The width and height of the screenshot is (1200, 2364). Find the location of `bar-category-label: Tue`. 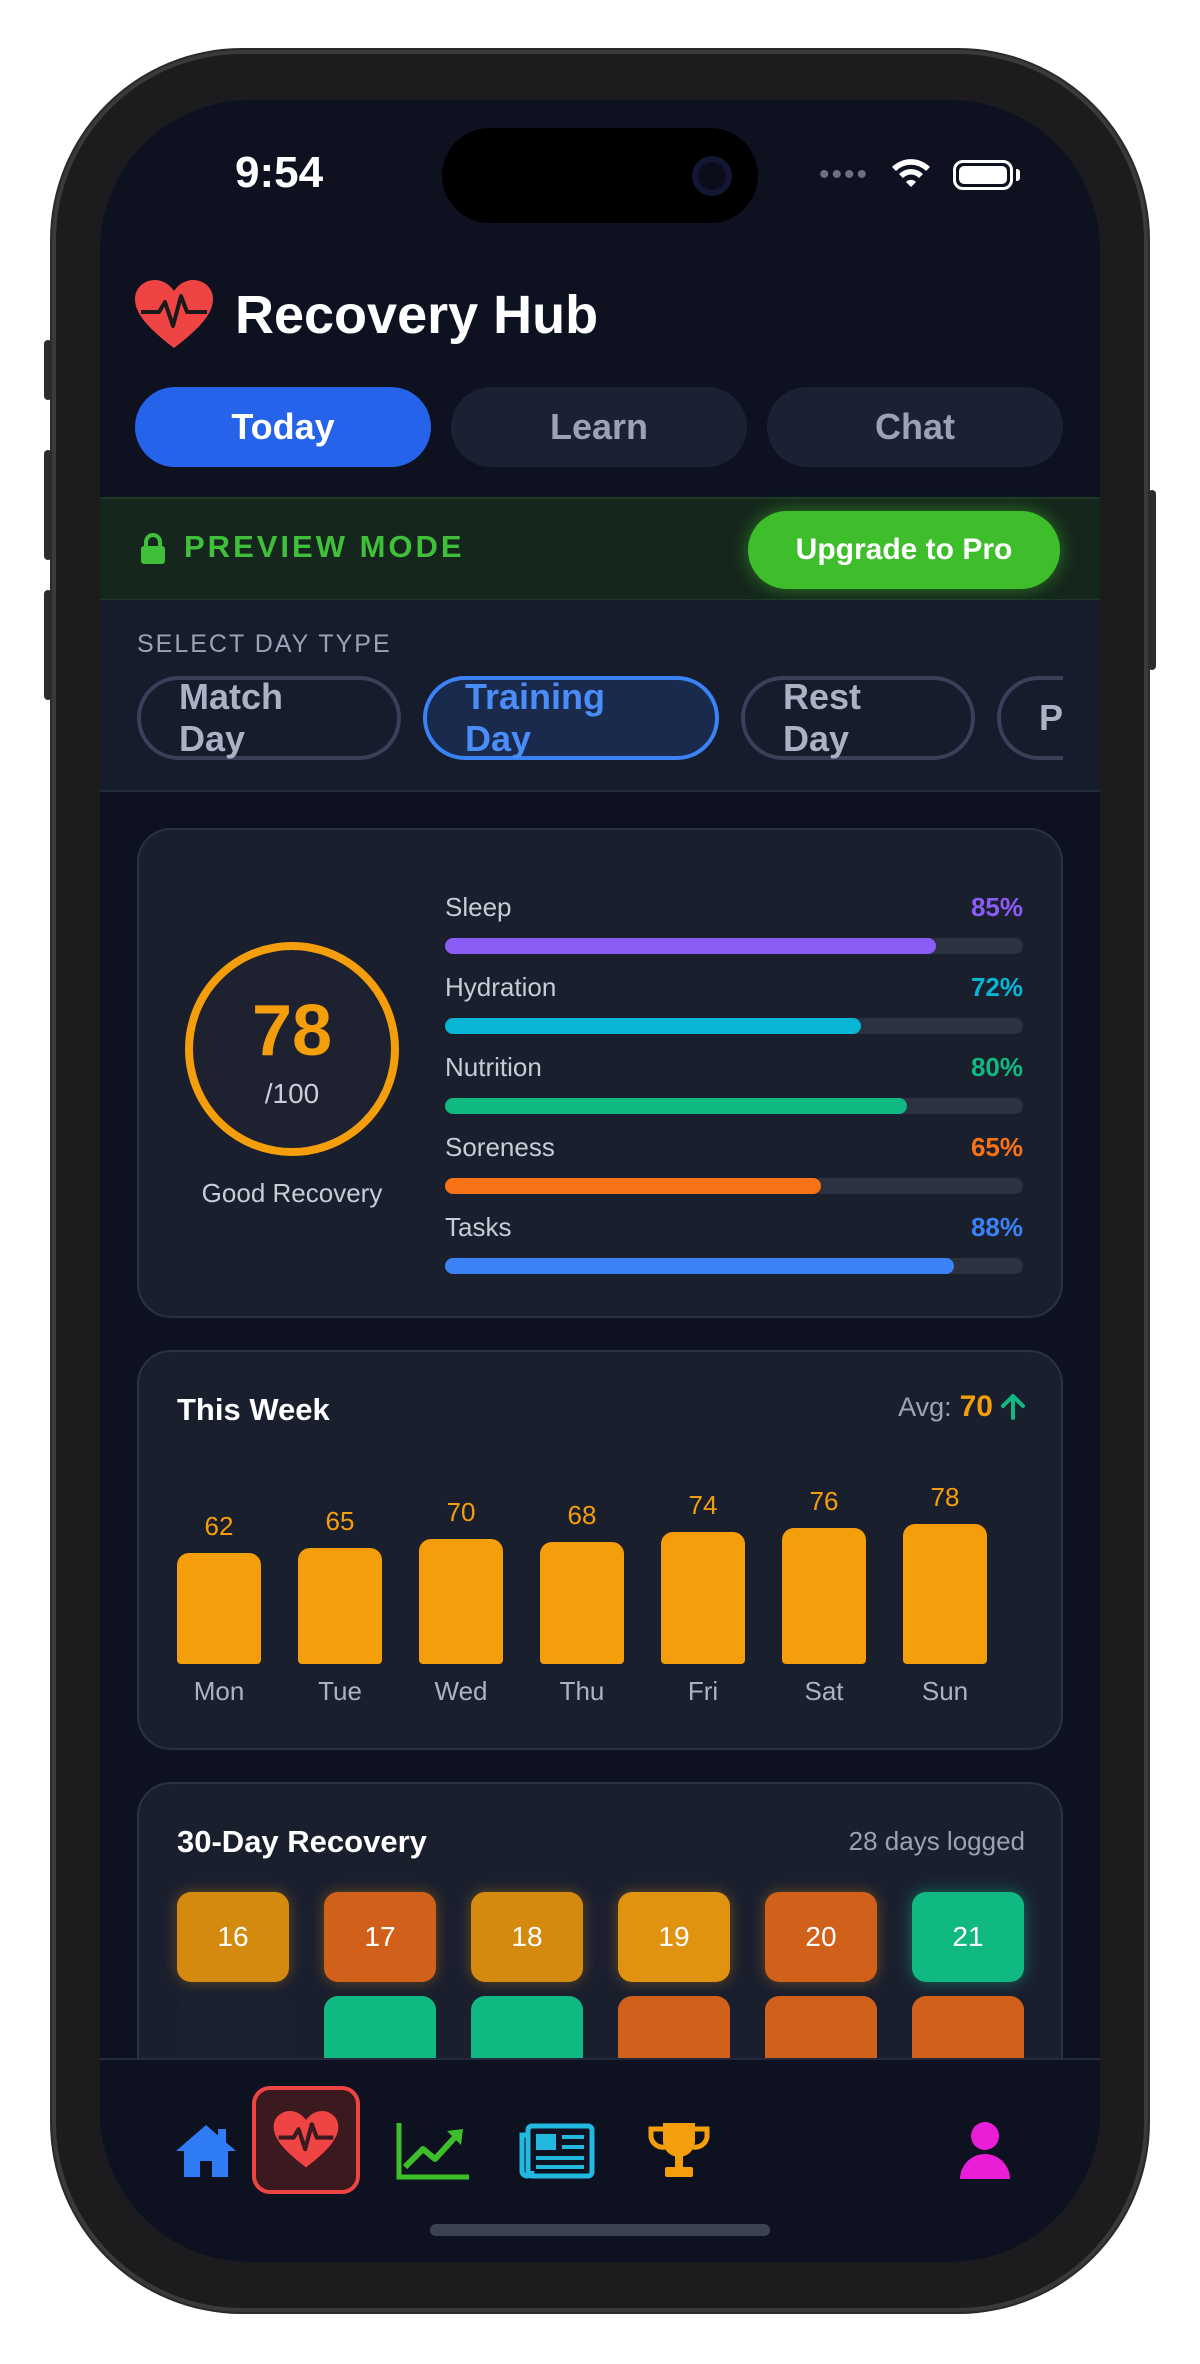

bar-category-label: Tue is located at coordinates (340, 1691).